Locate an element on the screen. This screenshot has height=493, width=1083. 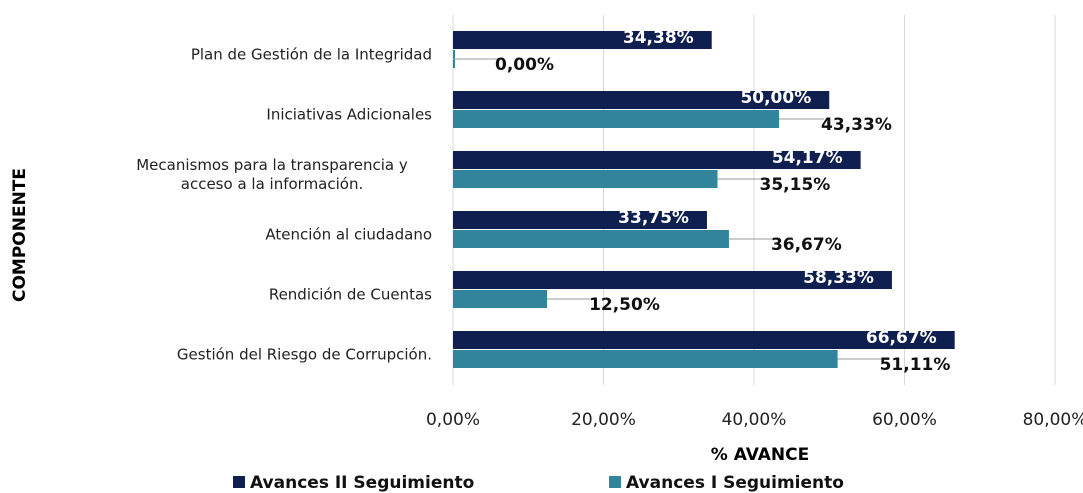
data-label: 0,00% is located at coordinates (524, 65).